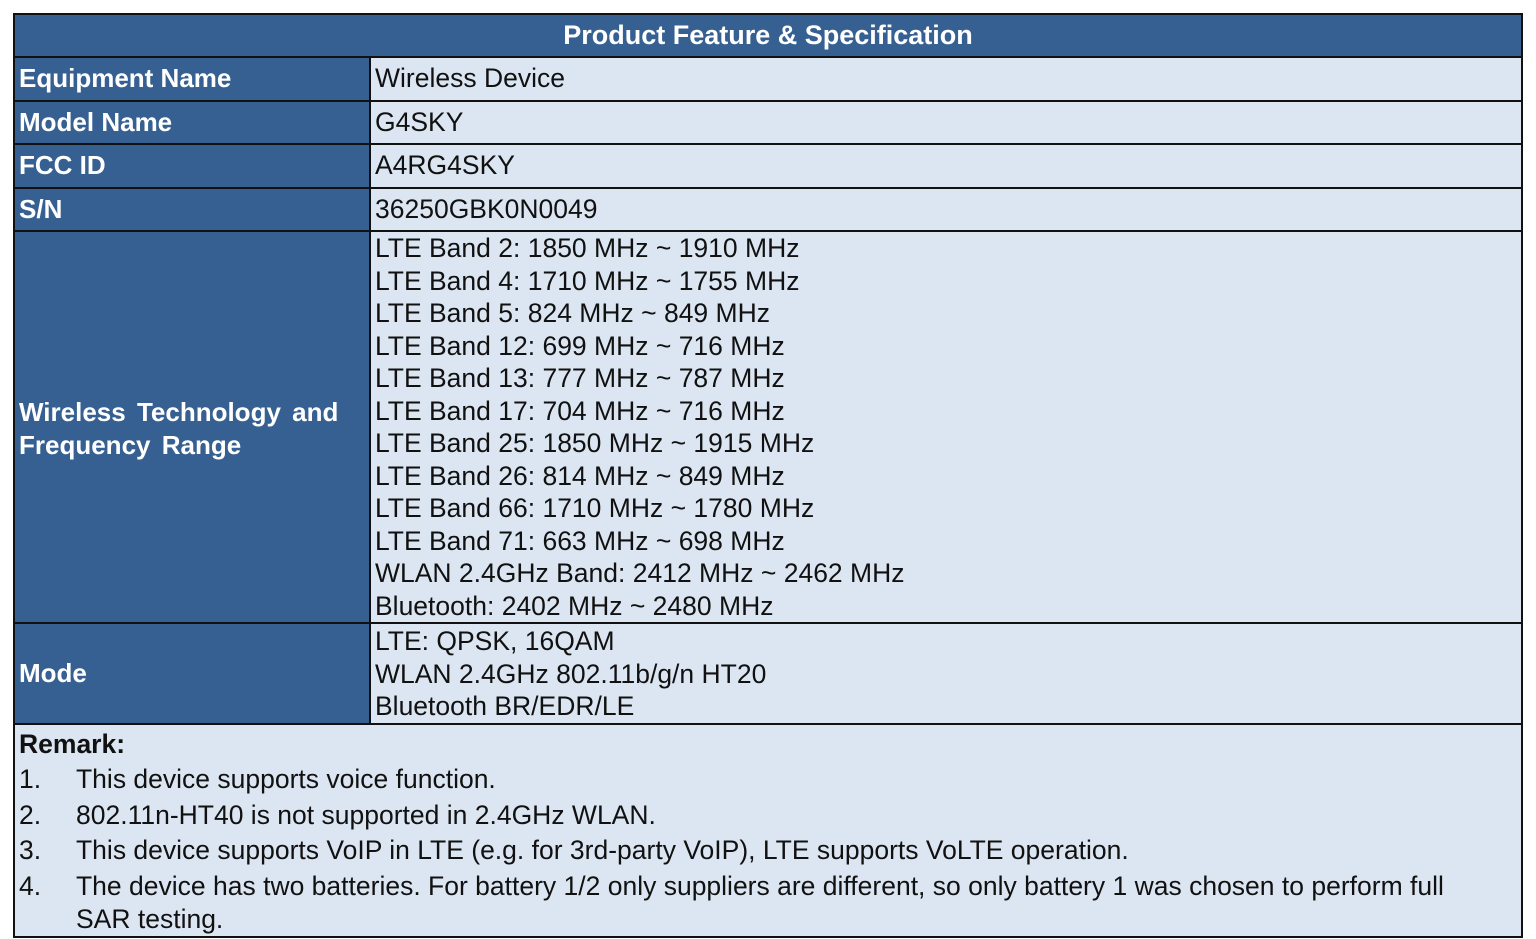  What do you see at coordinates (286, 779) in the screenshot?
I see `remark-text: This device supports voice function.` at bounding box center [286, 779].